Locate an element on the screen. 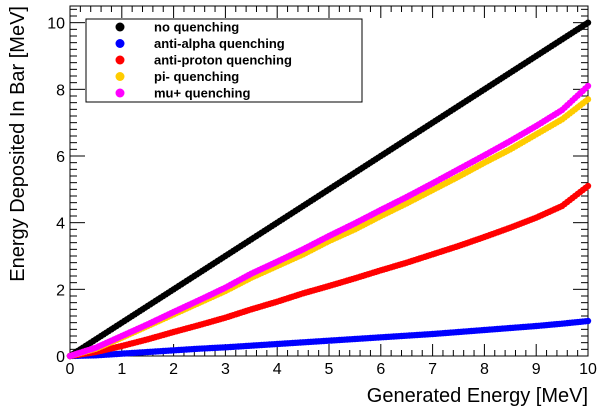  y-tick-label: 6 is located at coordinates (60, 157).